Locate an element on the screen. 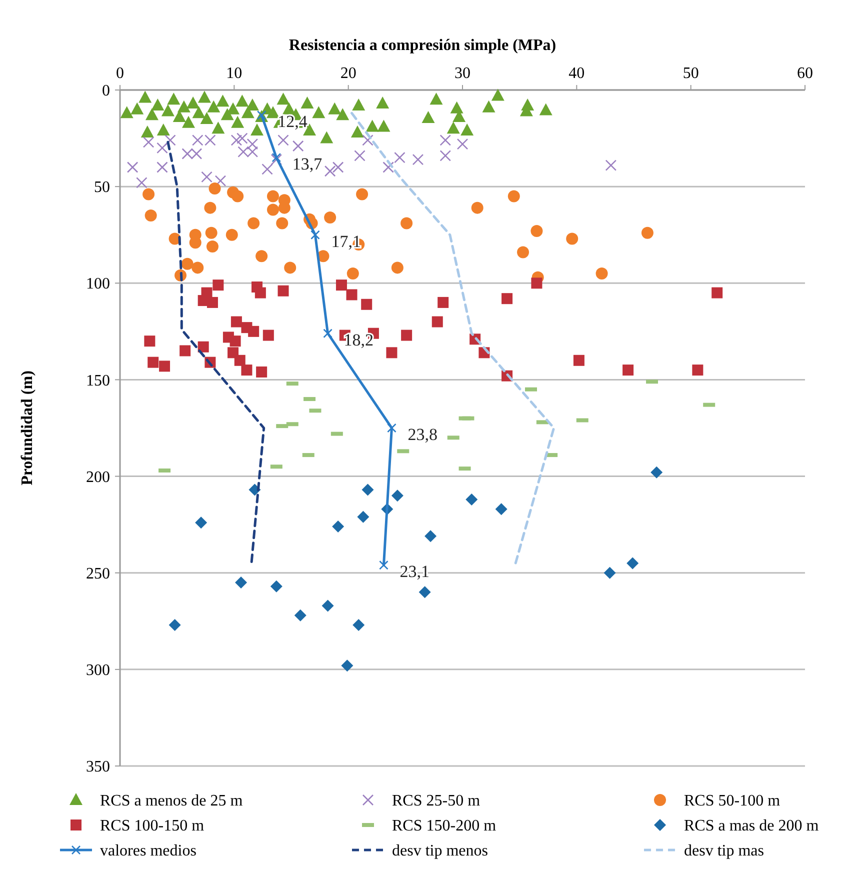 The height and width of the screenshot is (872, 857). legend-label: RCS a menos de 25 m is located at coordinates (172, 801).